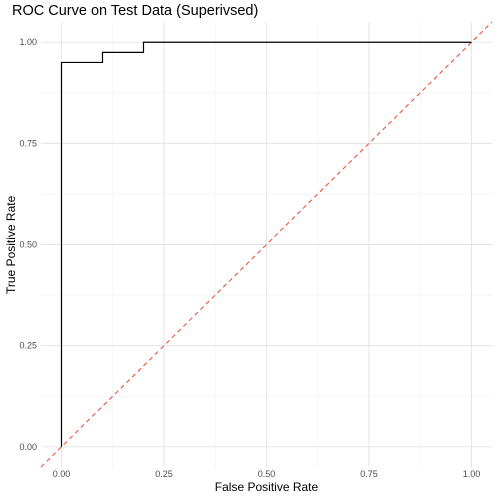 Image resolution: width=500 pixels, height=500 pixels. What do you see at coordinates (28, 42) in the screenshot?
I see `y-tick-label: 1.00` at bounding box center [28, 42].